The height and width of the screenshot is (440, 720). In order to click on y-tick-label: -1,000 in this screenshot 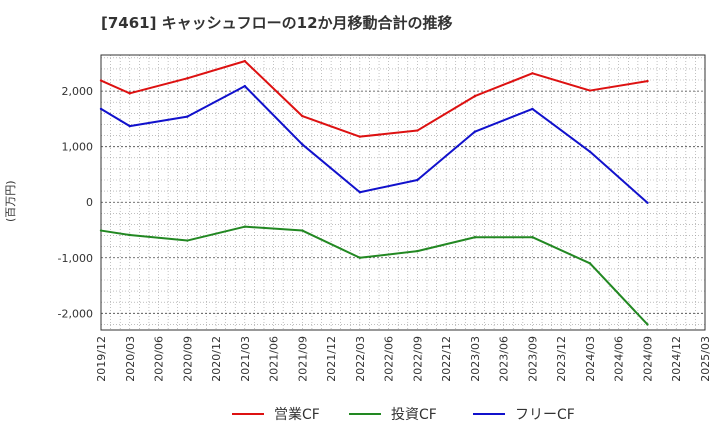, I will do `click(75, 258)`.